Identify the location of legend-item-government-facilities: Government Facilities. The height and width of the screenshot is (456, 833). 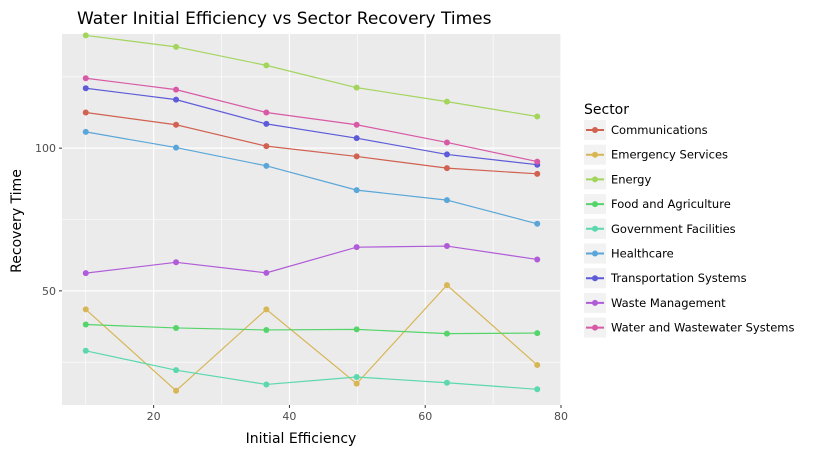
(660, 228).